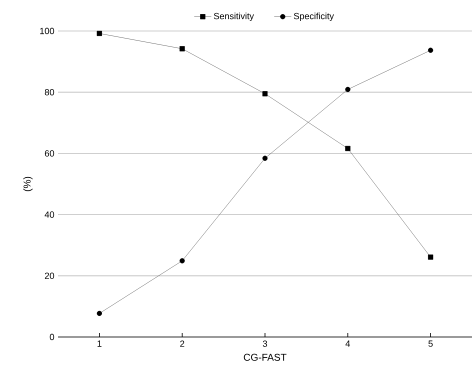 The image size is (474, 385). I want to click on y-tick-label: 0, so click(52, 337).